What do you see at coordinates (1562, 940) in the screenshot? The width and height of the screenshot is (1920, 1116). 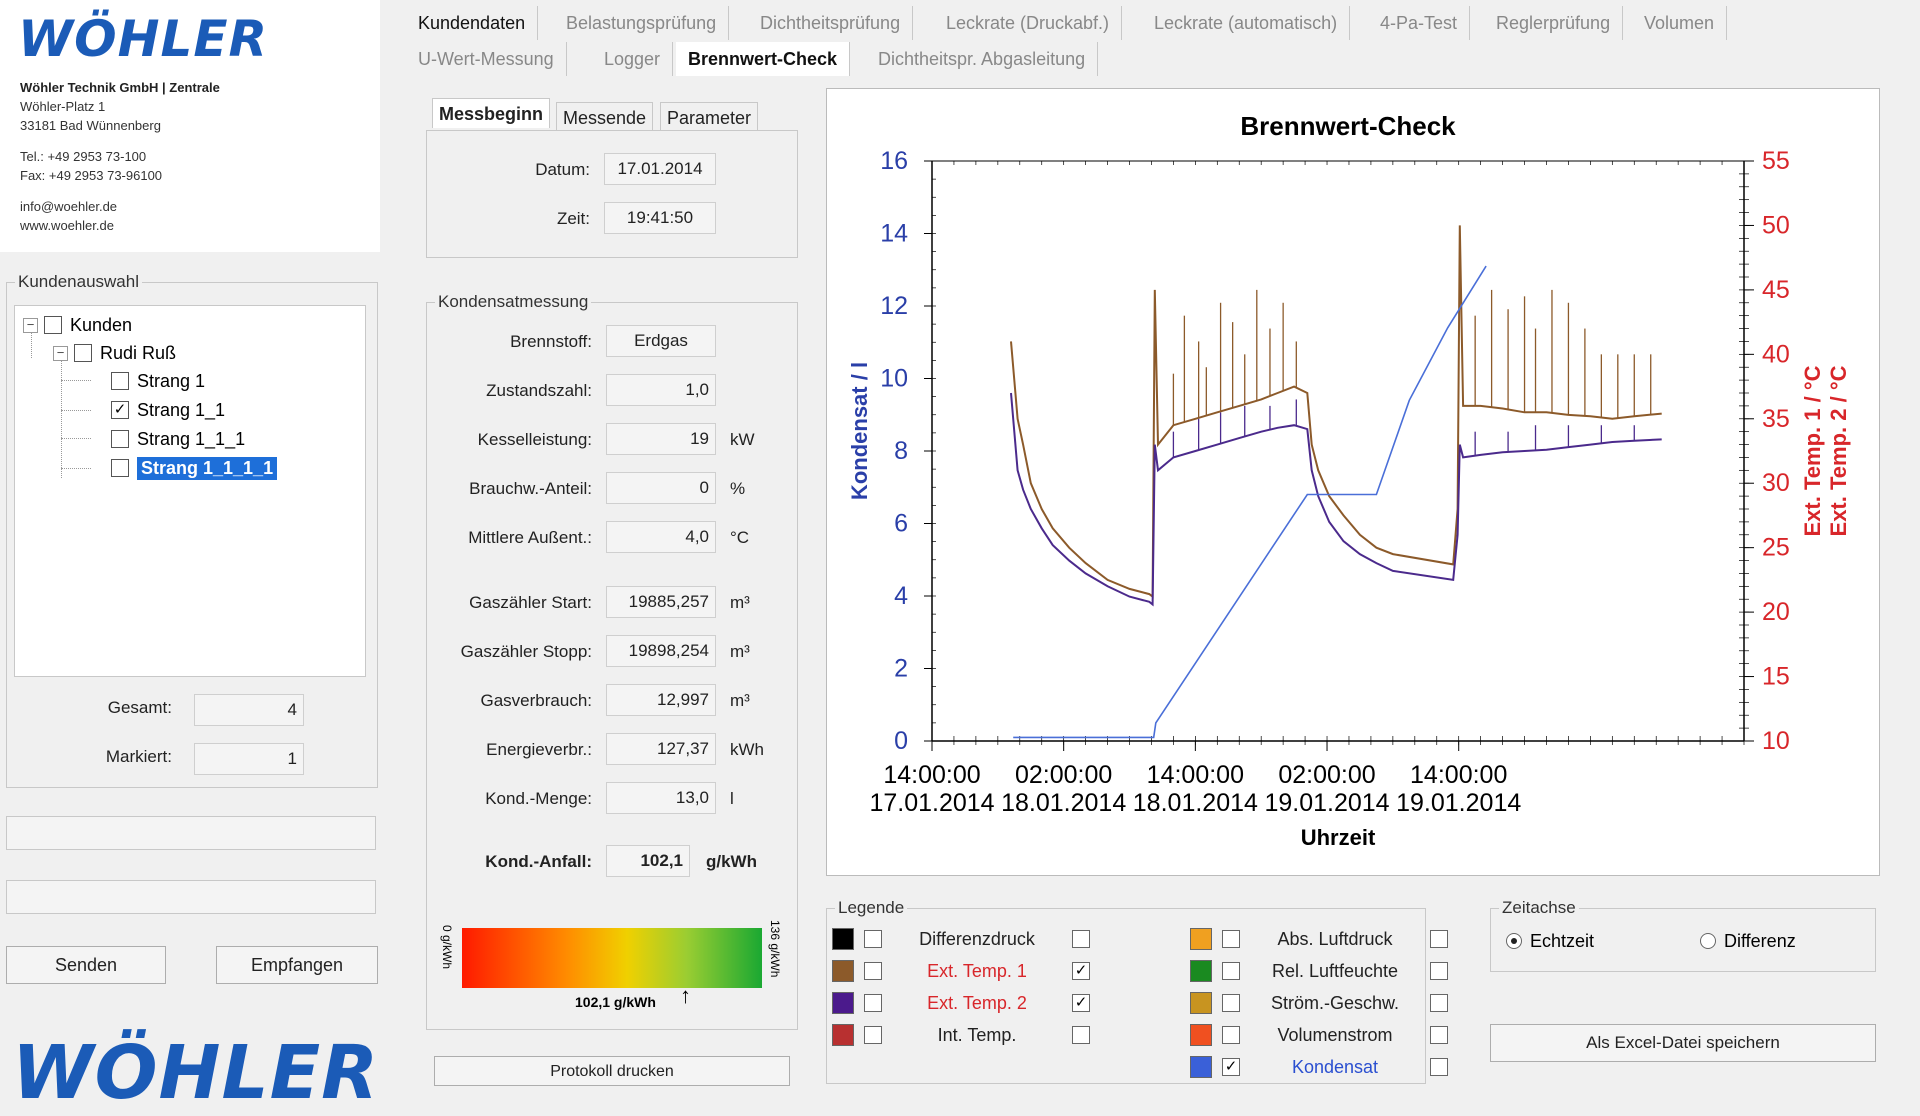 I see `radio-label: Echtzeit` at bounding box center [1562, 940].